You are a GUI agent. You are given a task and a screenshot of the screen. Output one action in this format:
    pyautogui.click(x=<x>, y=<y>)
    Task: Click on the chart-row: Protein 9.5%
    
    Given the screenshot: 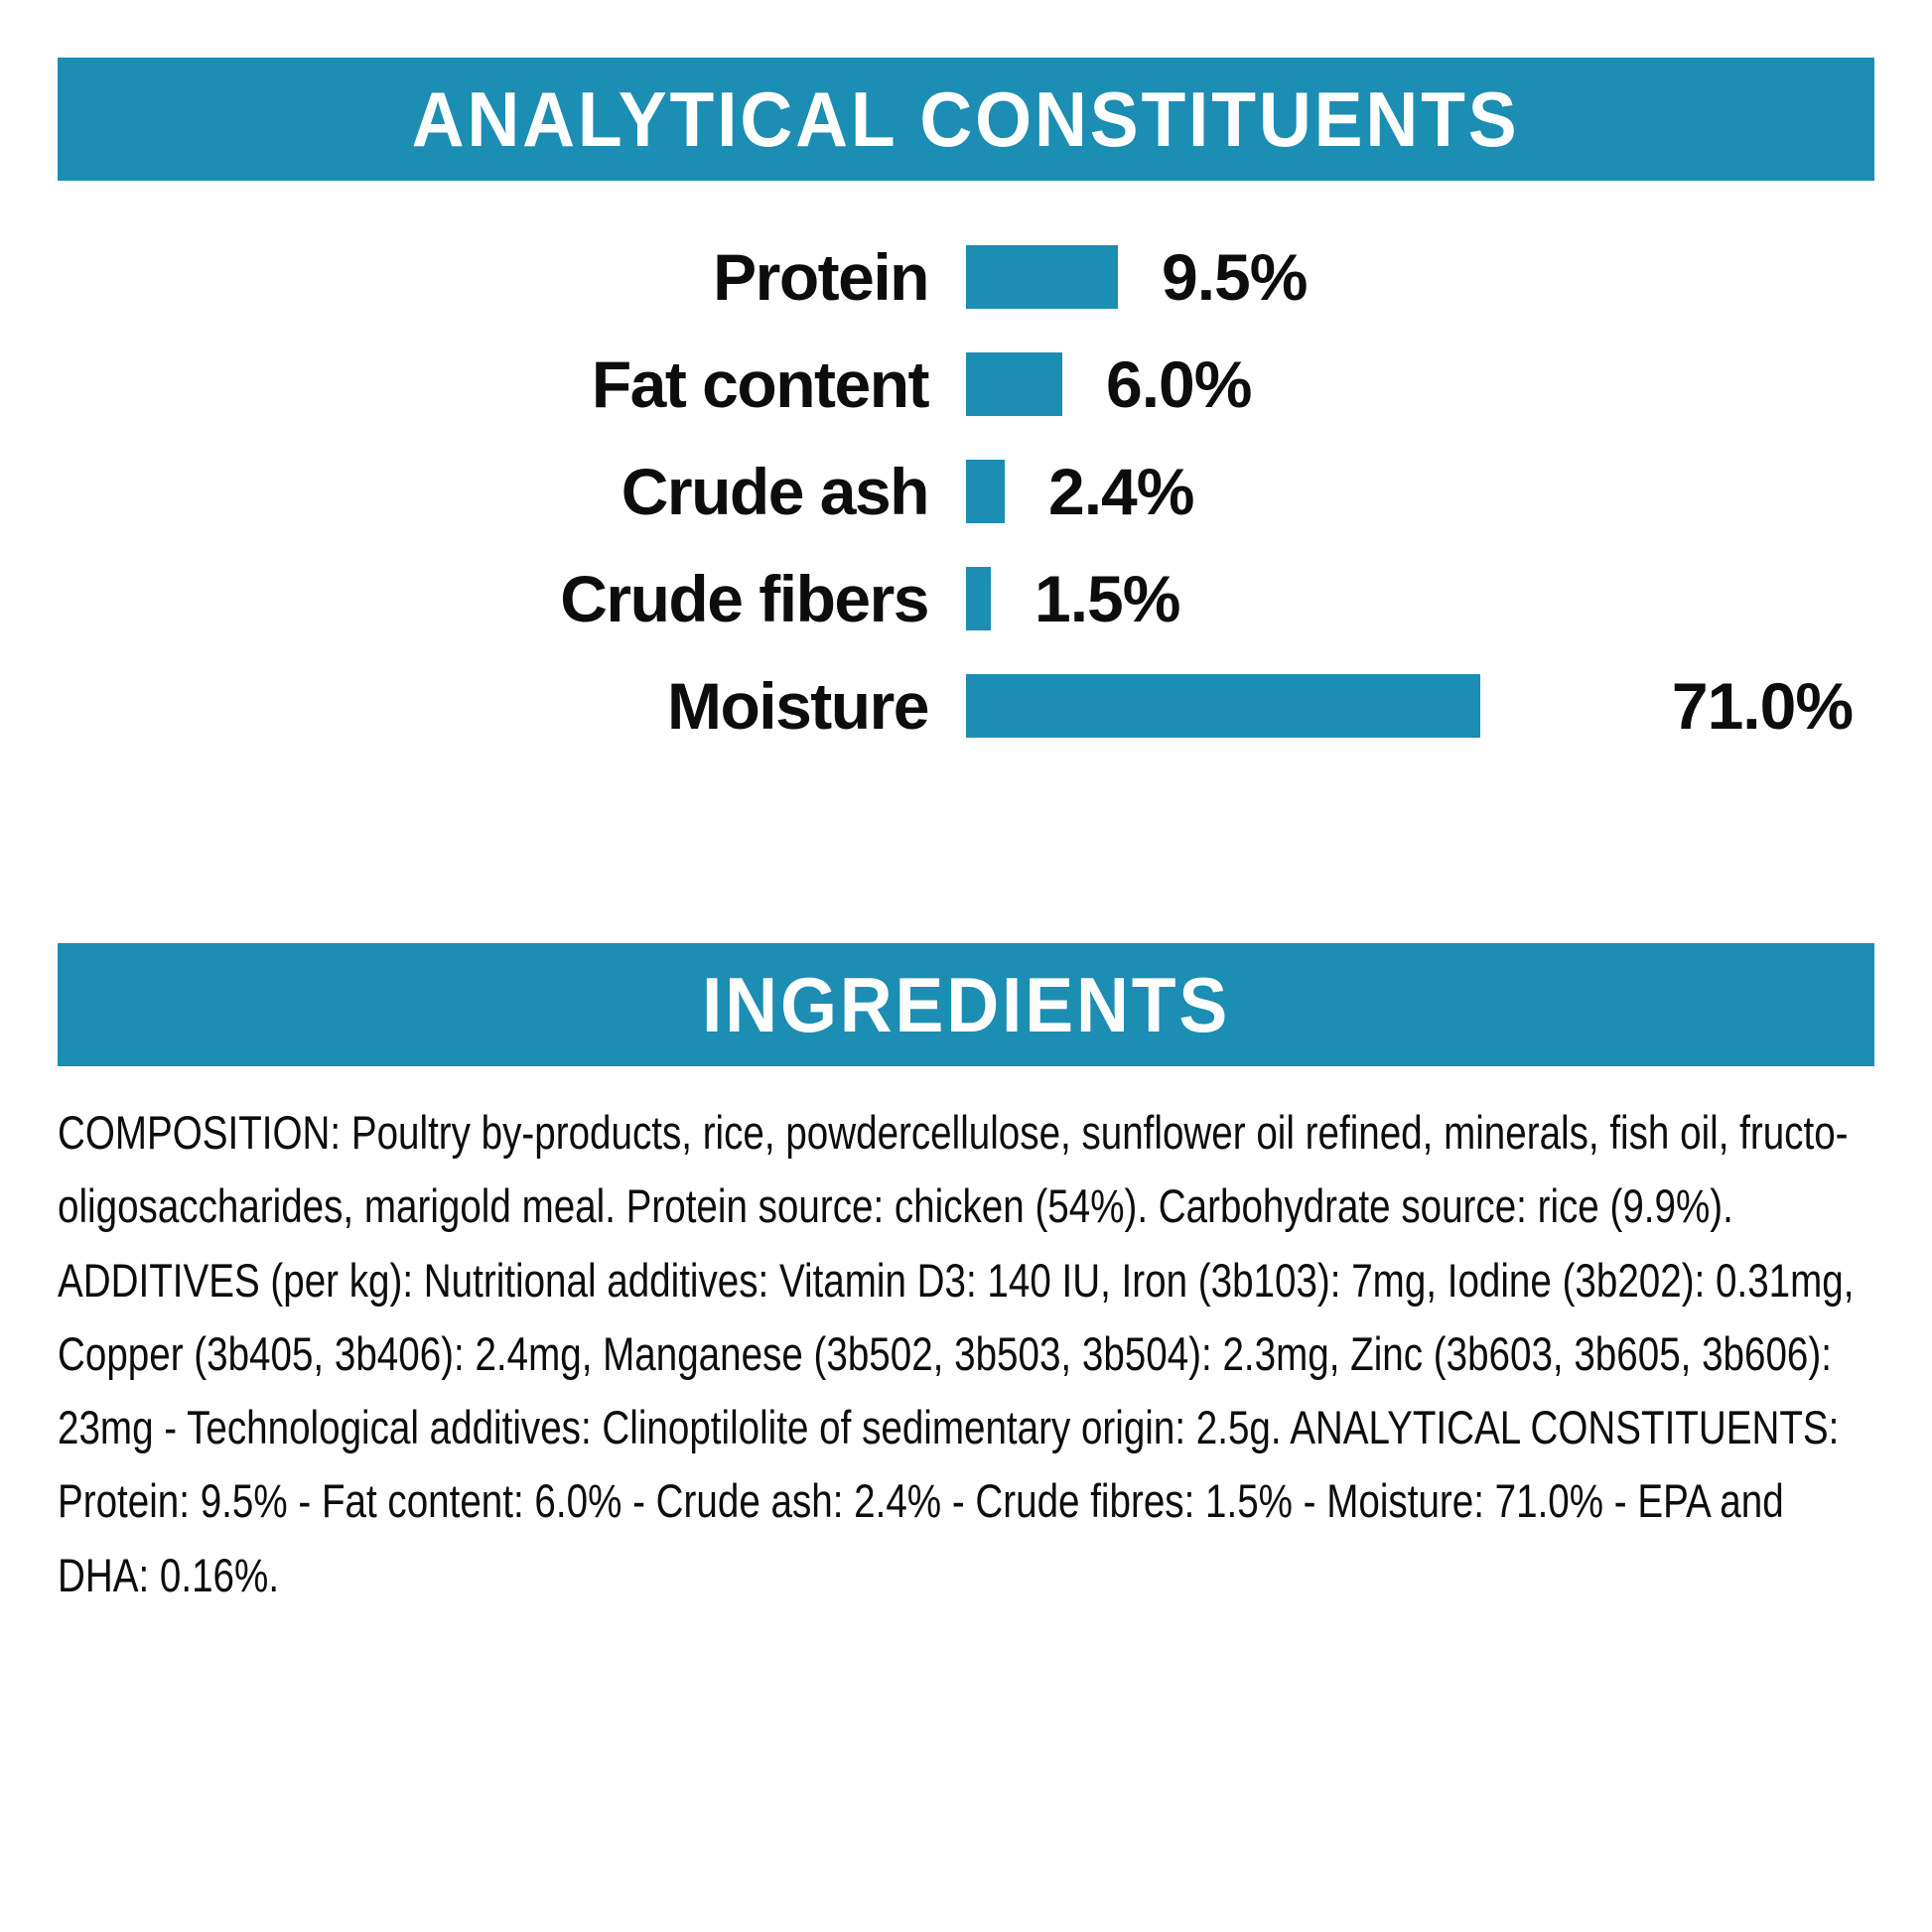 What is the action you would take?
    pyautogui.click(x=966, y=277)
    